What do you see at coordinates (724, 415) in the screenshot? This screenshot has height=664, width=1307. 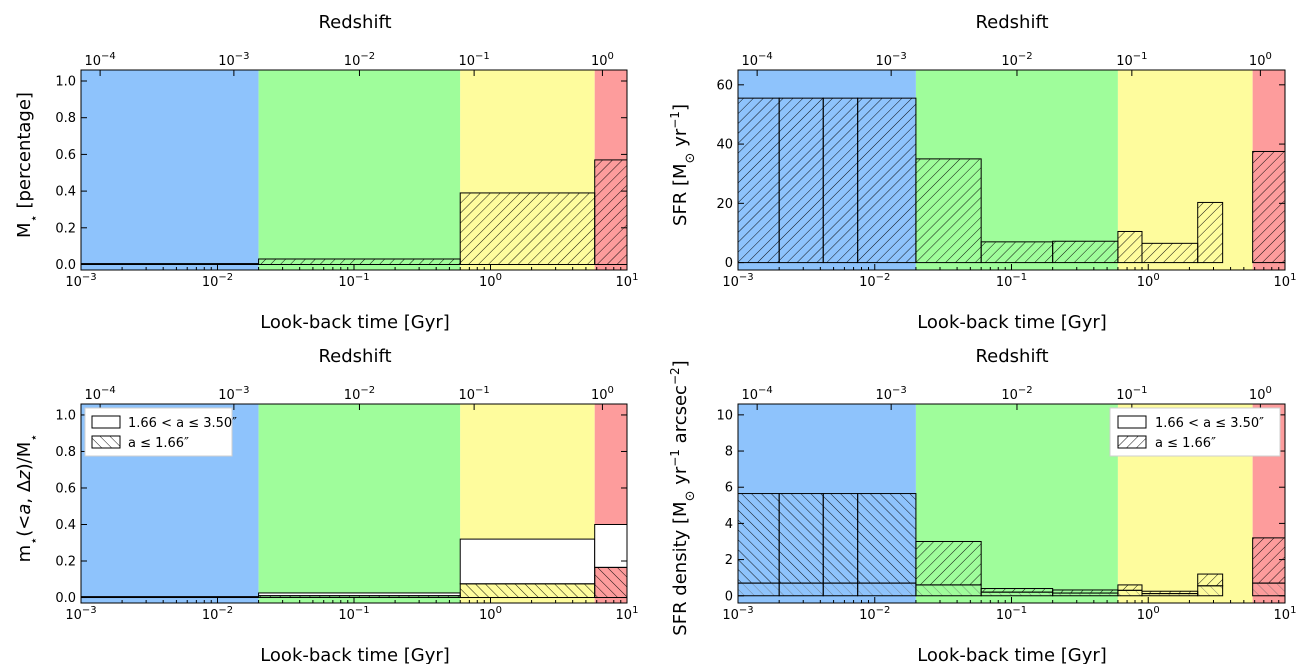 I see `y-tick-label: 10` at bounding box center [724, 415].